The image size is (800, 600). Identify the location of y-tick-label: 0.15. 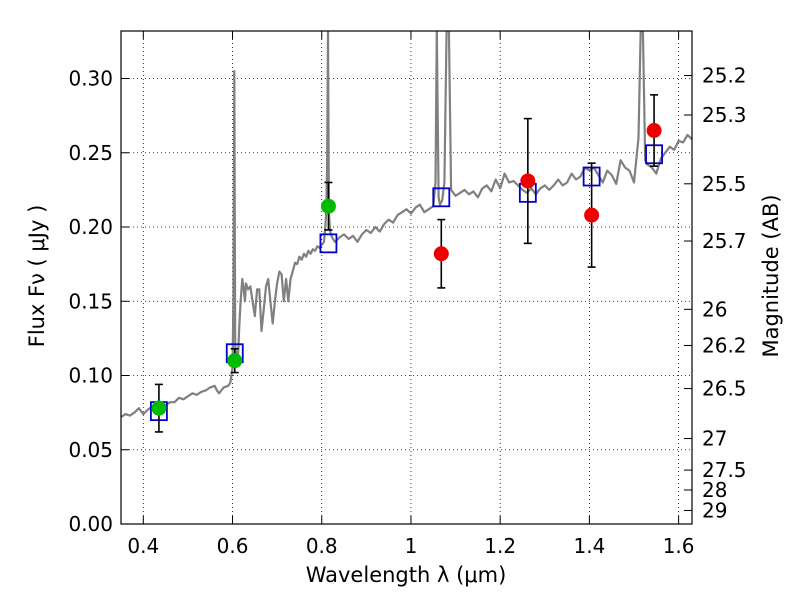
(90, 301).